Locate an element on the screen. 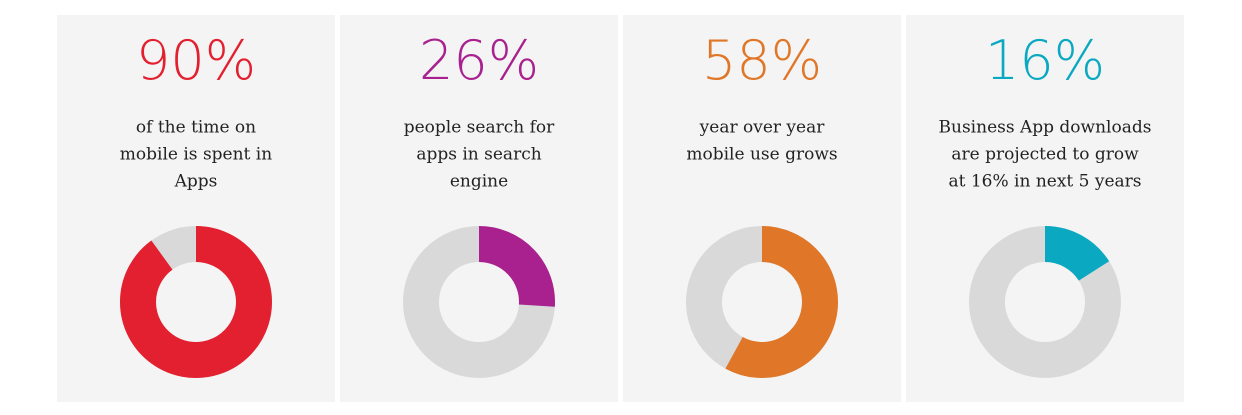 This screenshot has width=1242, height=415. caption-line: mobile is spent in is located at coordinates (196, 155).